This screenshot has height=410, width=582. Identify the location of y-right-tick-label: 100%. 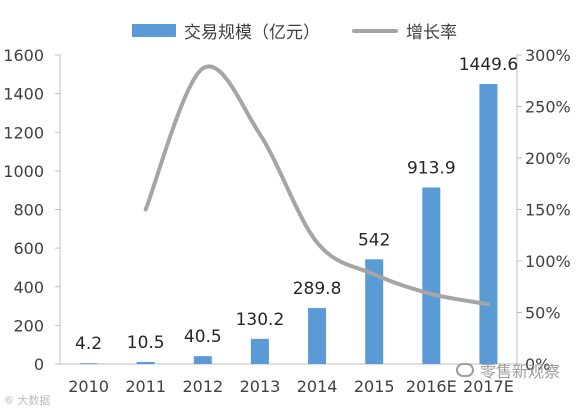
(548, 261).